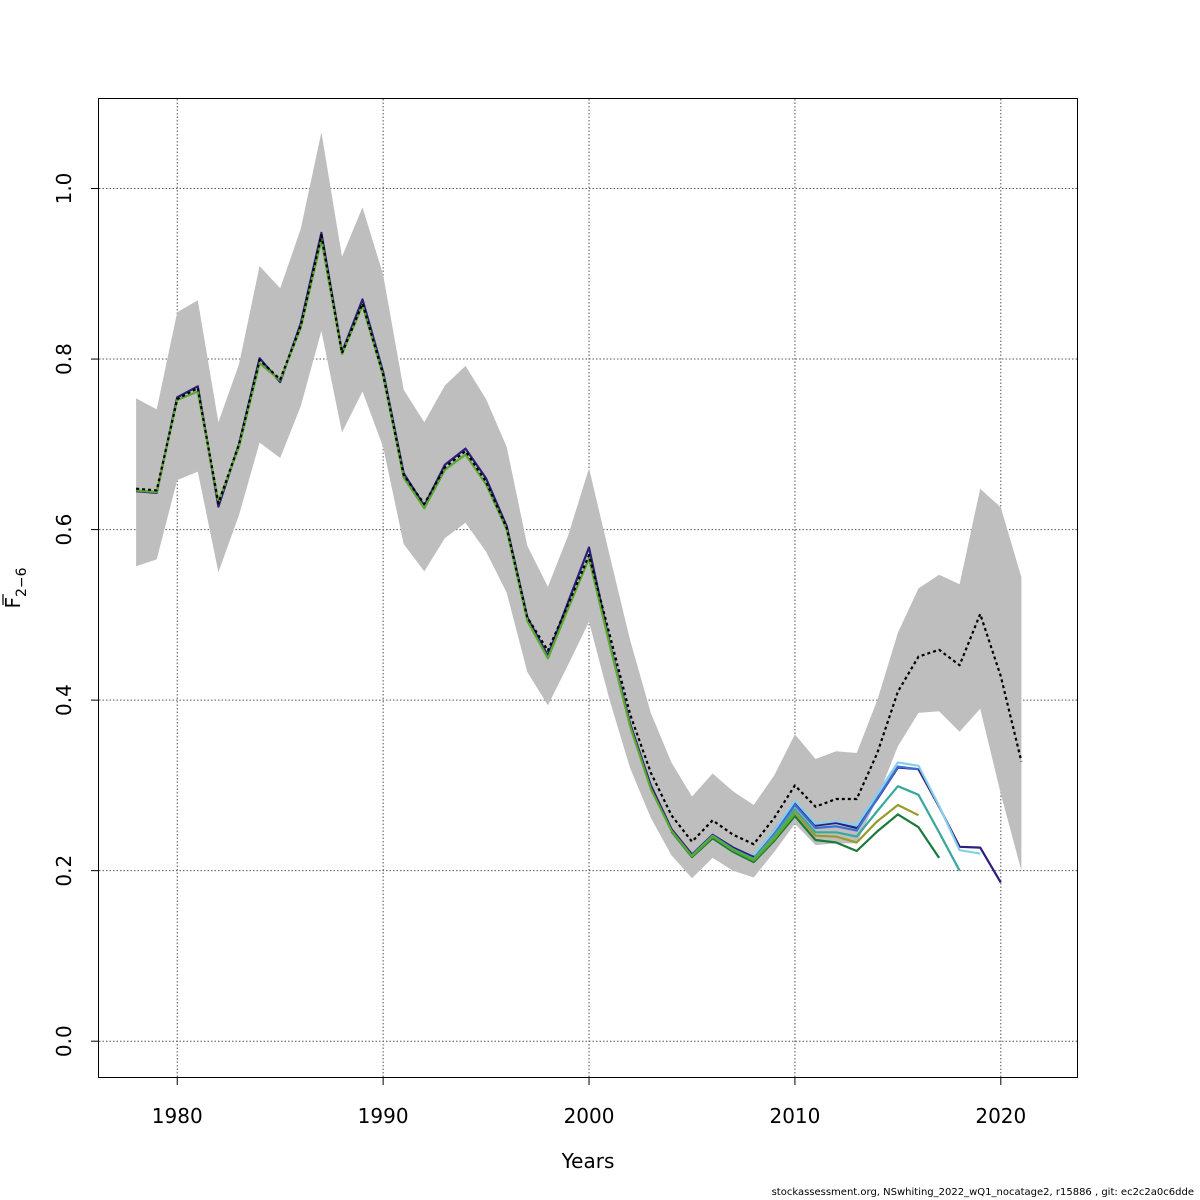  What do you see at coordinates (177, 1116) in the screenshot?
I see `x-tick-label: 1980` at bounding box center [177, 1116].